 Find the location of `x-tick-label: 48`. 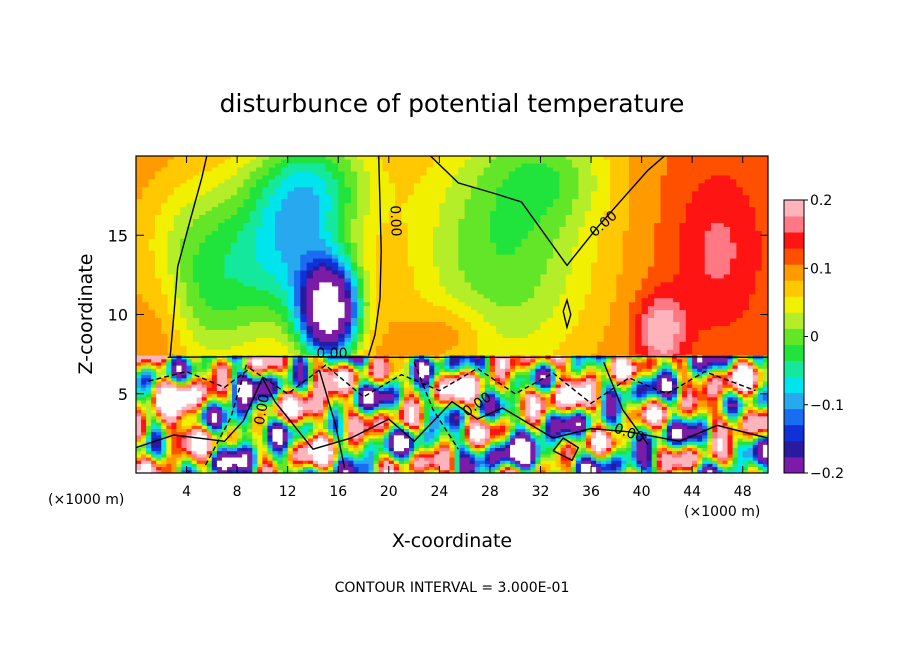

x-tick-label: 48 is located at coordinates (743, 492).